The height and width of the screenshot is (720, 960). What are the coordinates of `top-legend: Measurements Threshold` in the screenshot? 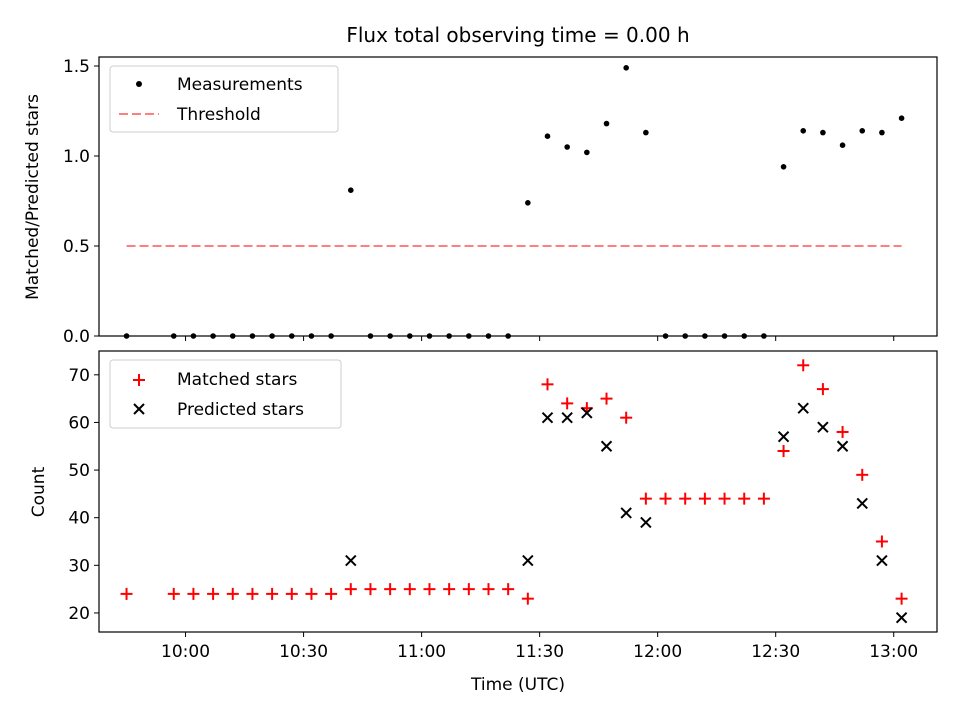 It's located at (224, 99).